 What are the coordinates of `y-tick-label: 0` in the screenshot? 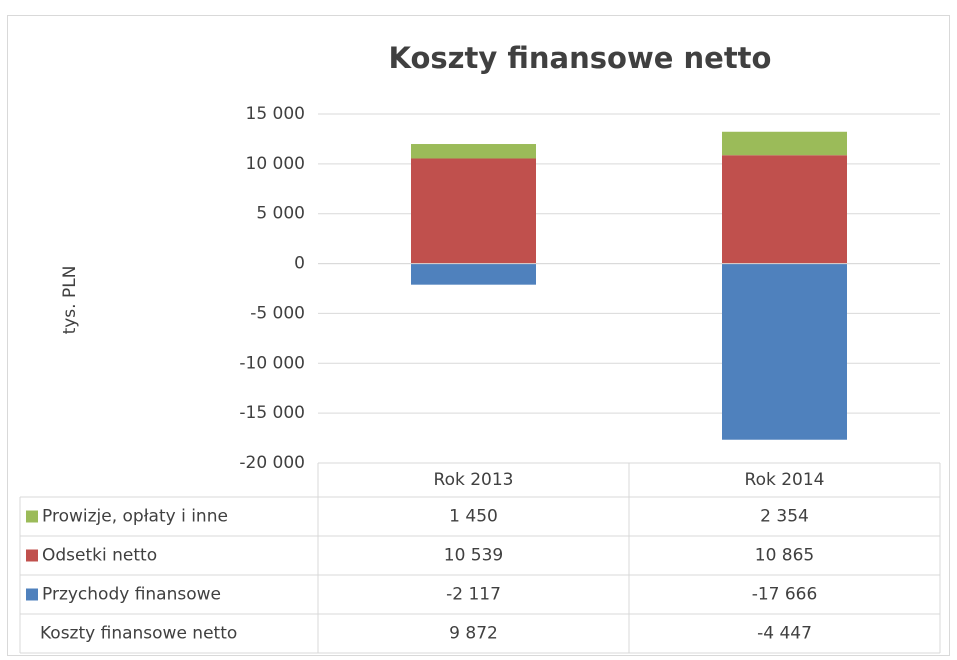 It's located at (299, 264).